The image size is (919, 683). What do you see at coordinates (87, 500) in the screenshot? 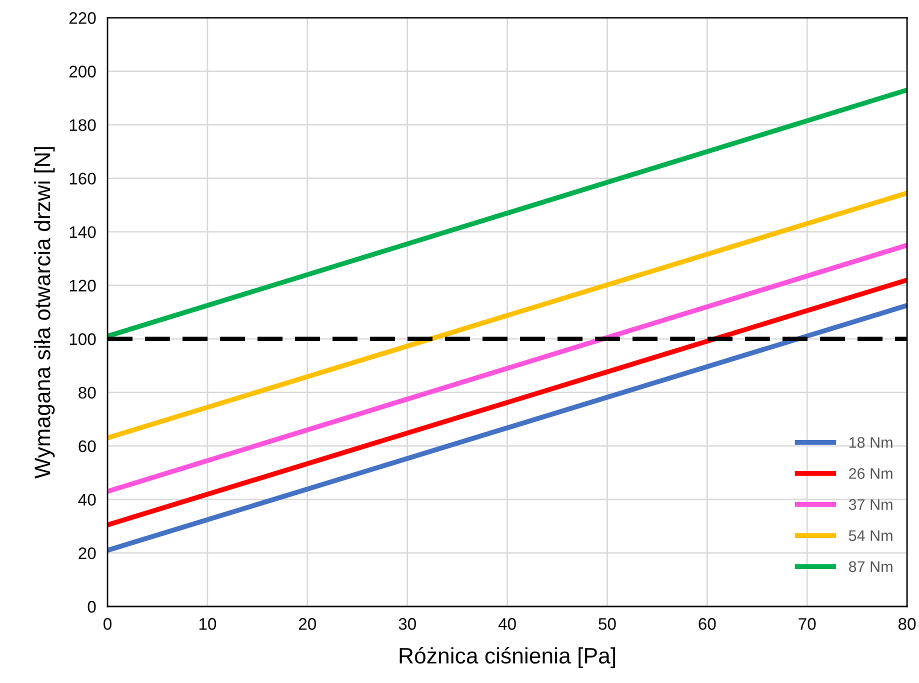
I see `y-tick-label: 40` at bounding box center [87, 500].